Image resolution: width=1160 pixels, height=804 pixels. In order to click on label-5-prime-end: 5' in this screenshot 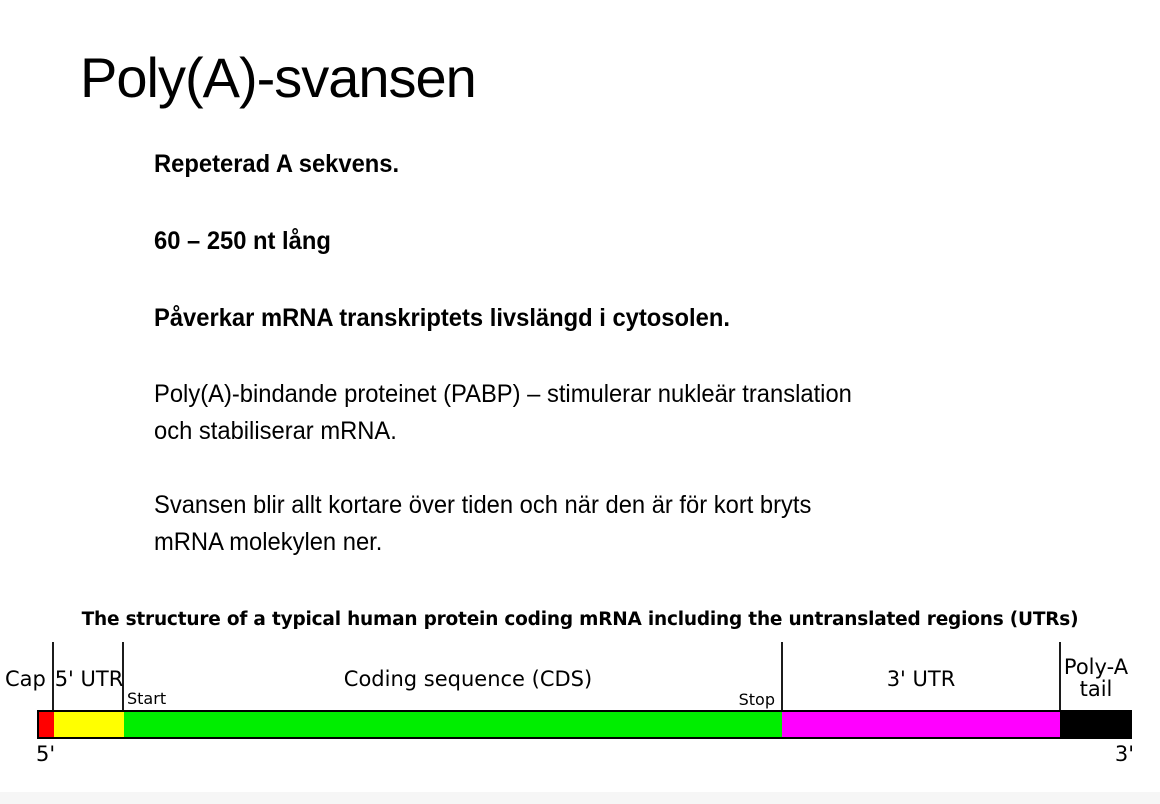, I will do `click(46, 754)`.